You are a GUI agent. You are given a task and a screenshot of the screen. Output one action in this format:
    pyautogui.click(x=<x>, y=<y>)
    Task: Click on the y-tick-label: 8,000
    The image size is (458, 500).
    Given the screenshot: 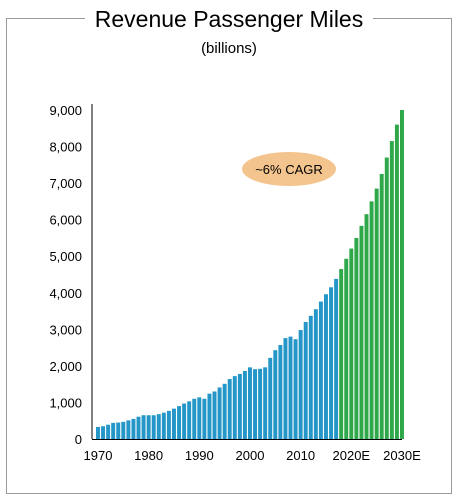 What is the action you would take?
    pyautogui.click(x=65, y=147)
    